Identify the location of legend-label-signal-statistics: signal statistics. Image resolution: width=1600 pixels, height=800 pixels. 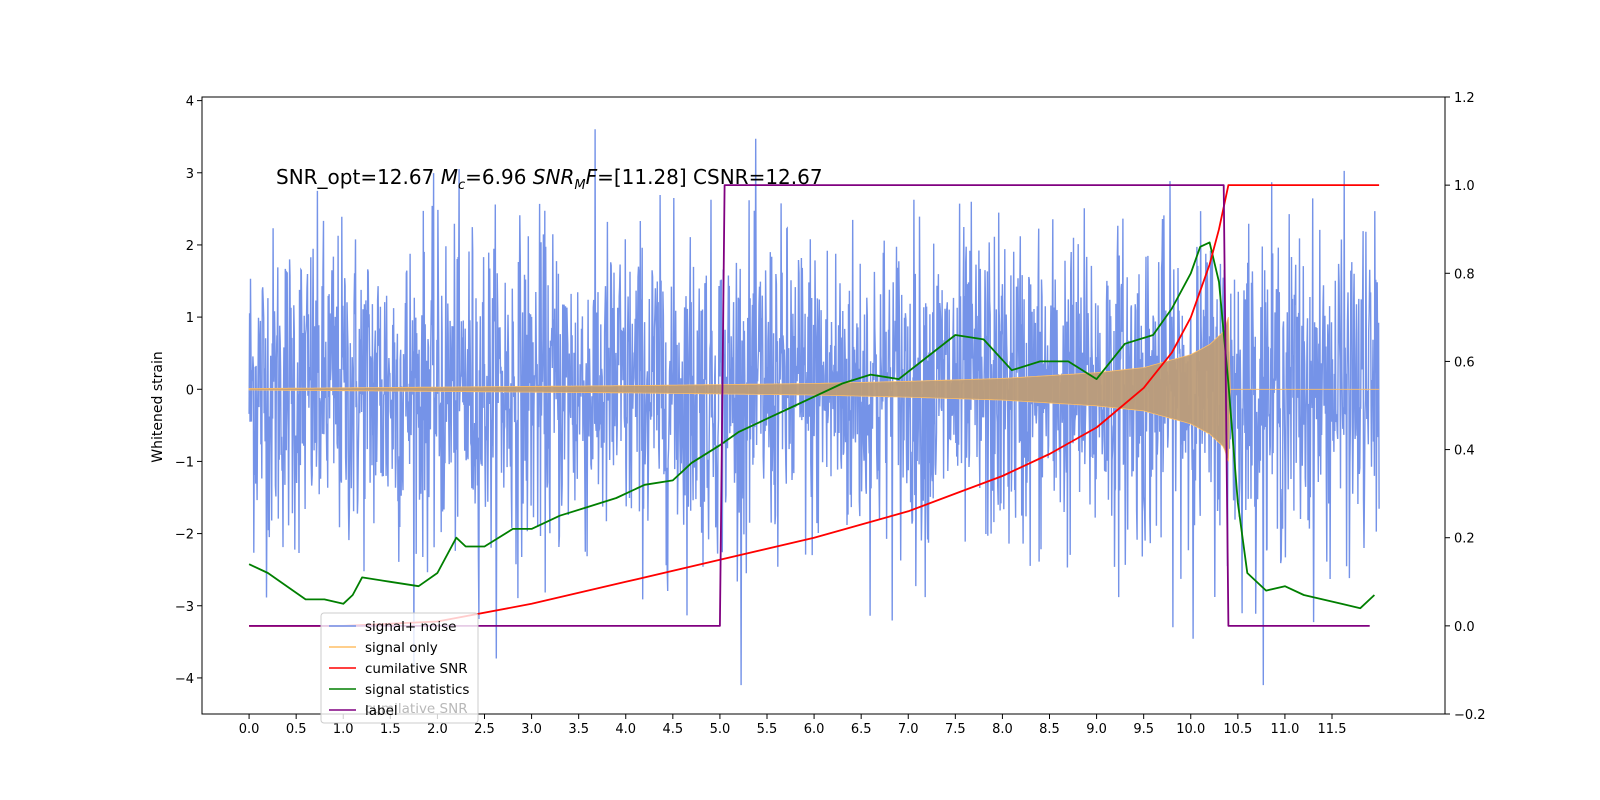
(417, 690).